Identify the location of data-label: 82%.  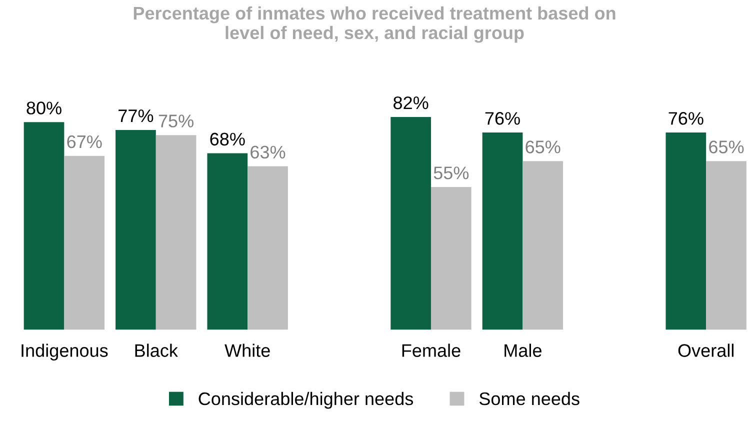
(411, 103).